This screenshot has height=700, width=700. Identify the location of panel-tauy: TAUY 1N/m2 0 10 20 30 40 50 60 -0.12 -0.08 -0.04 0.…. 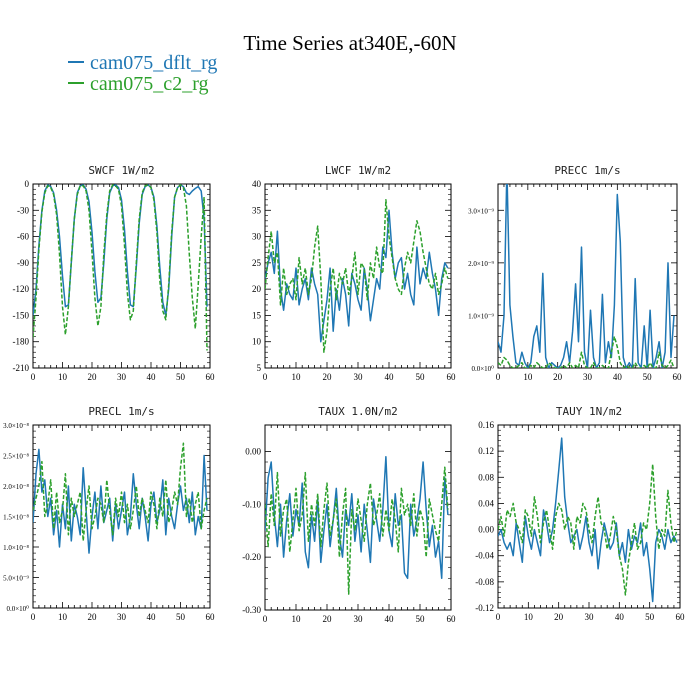
(580, 513).